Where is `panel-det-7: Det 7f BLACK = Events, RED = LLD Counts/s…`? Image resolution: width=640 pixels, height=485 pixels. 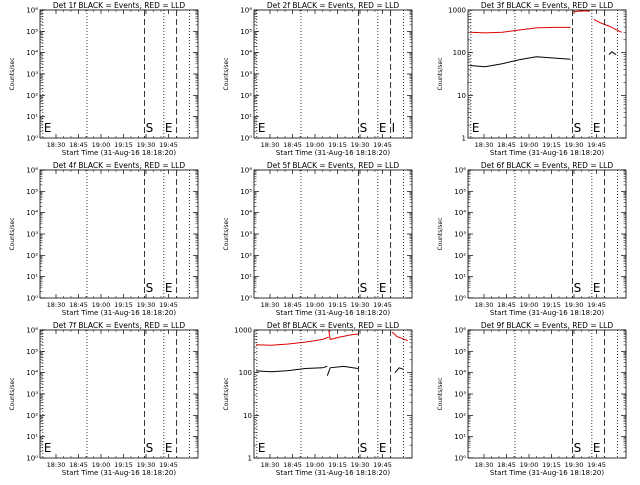 panel-det-7: Det 7f BLACK = Events, RED = LLD Counts/s… is located at coordinates (104, 399).